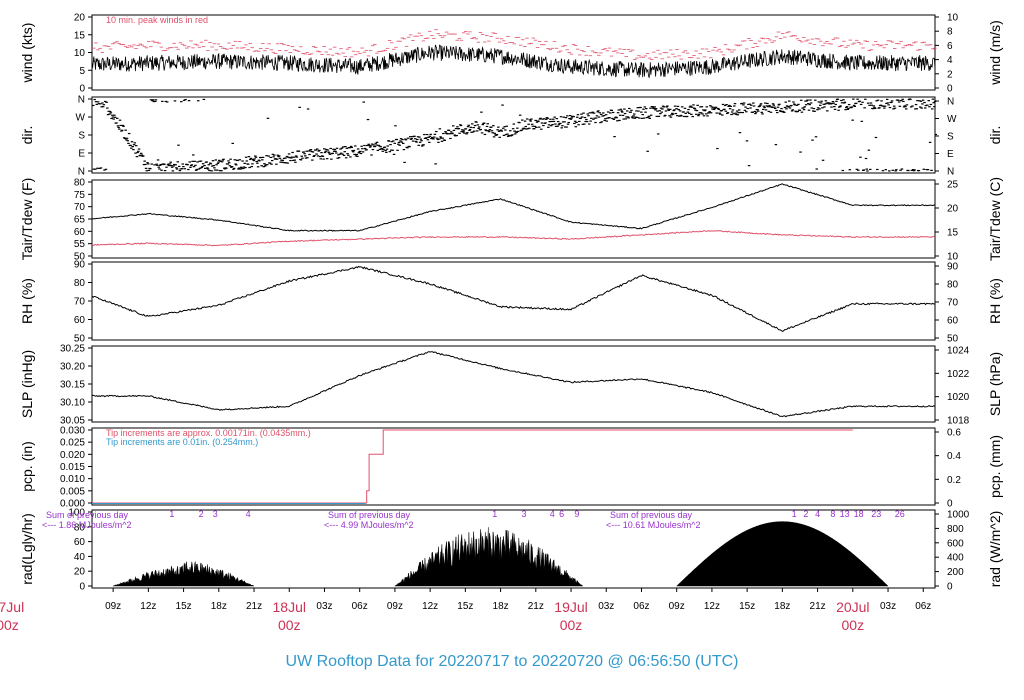  I want to click on y-tick-label: 30.15, so click(72, 385).